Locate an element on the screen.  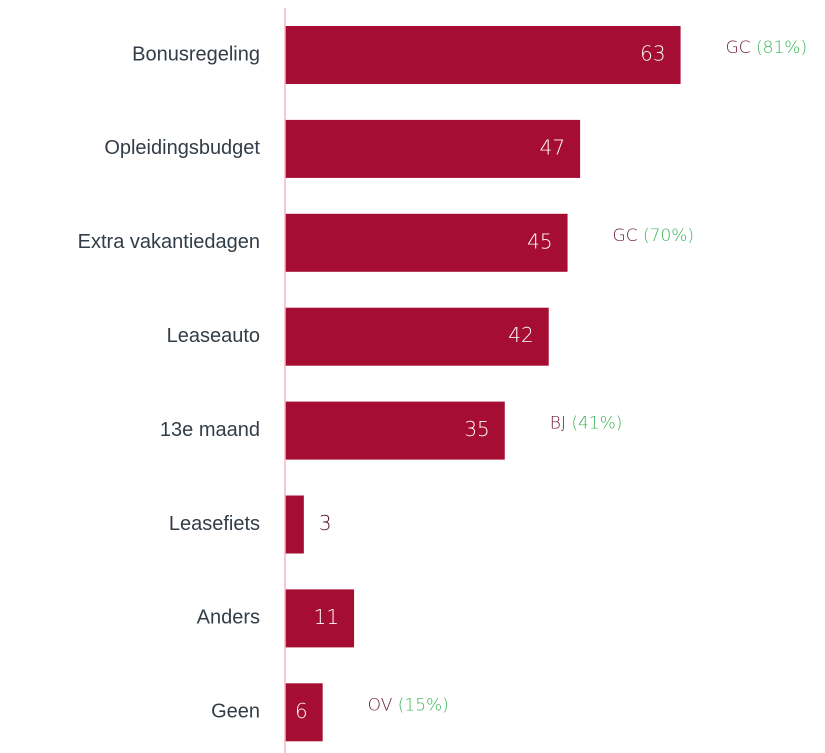
value-label: 6 is located at coordinates (301, 711).